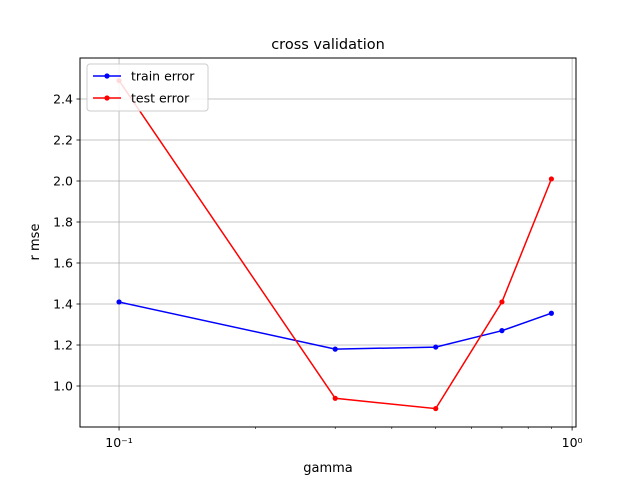  What do you see at coordinates (163, 76) in the screenshot?
I see `legend-label: train error` at bounding box center [163, 76].